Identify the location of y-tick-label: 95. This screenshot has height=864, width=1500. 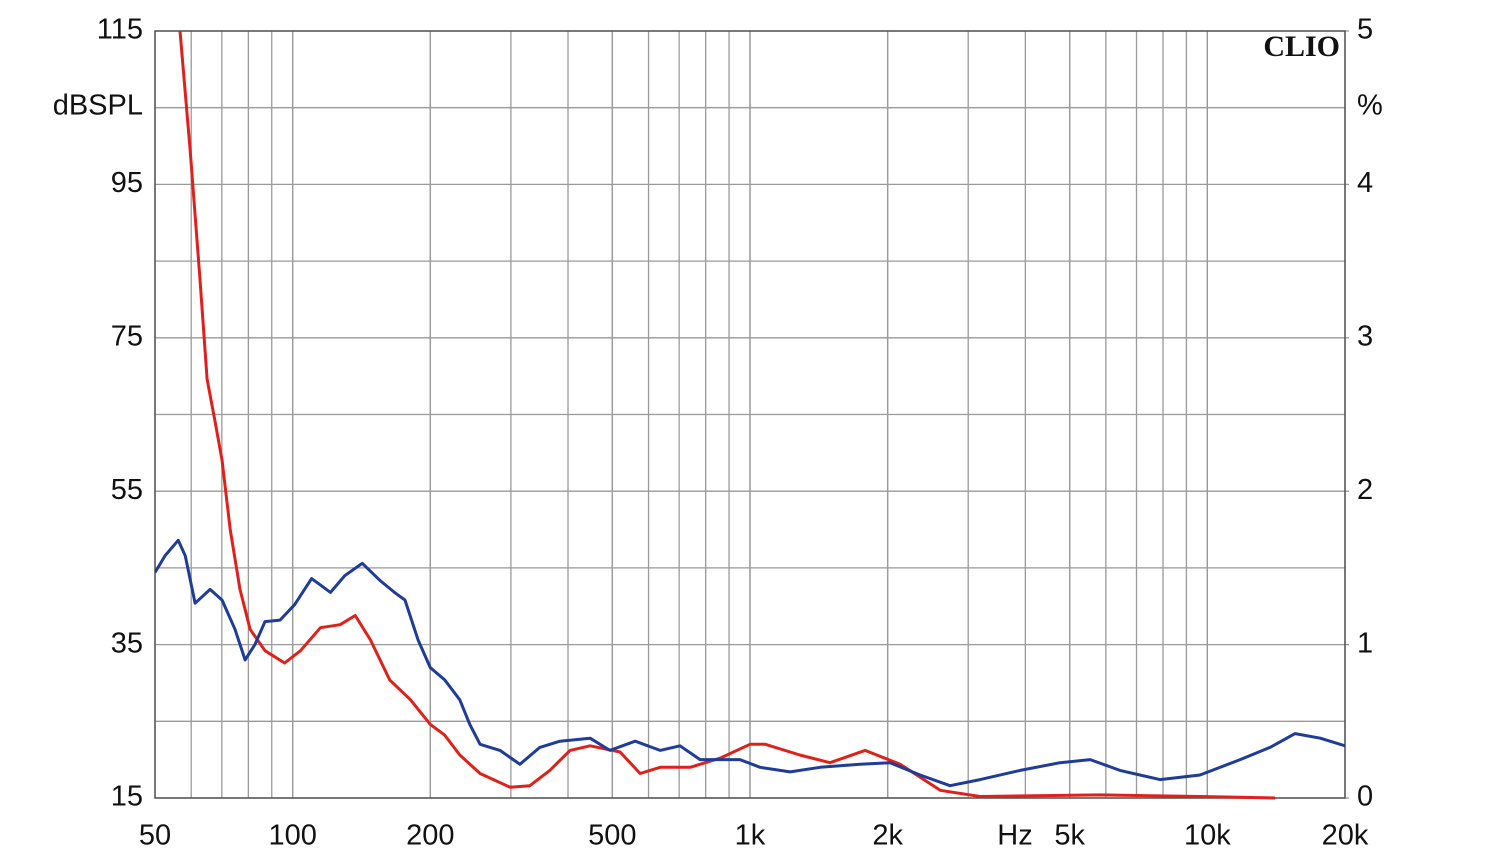
(127, 183).